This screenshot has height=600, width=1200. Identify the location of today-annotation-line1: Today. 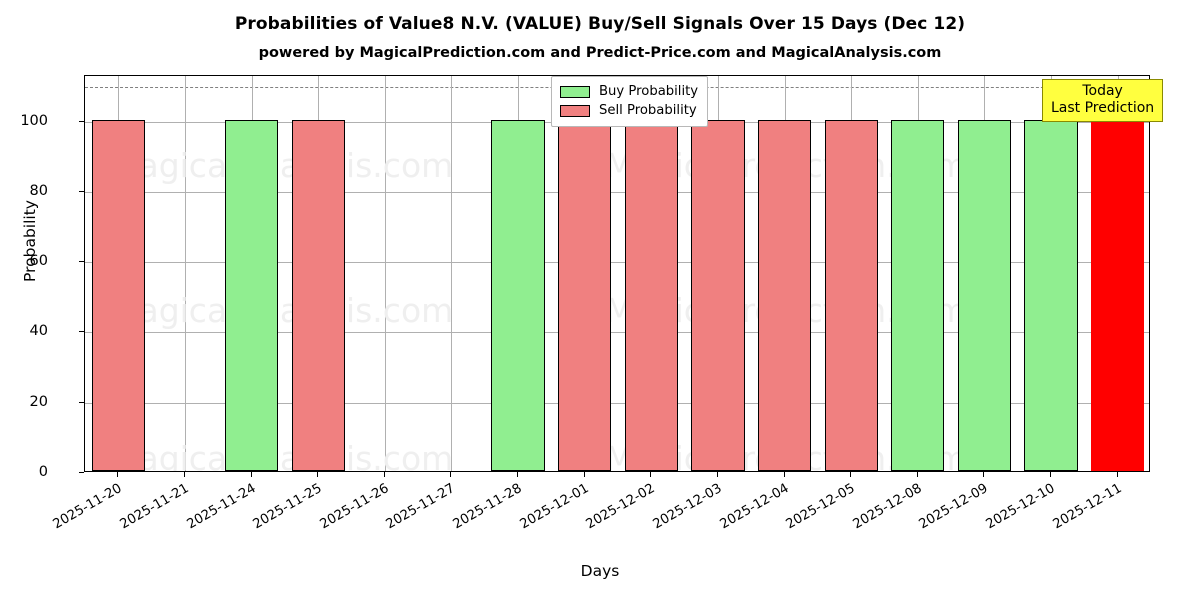
(1102, 91).